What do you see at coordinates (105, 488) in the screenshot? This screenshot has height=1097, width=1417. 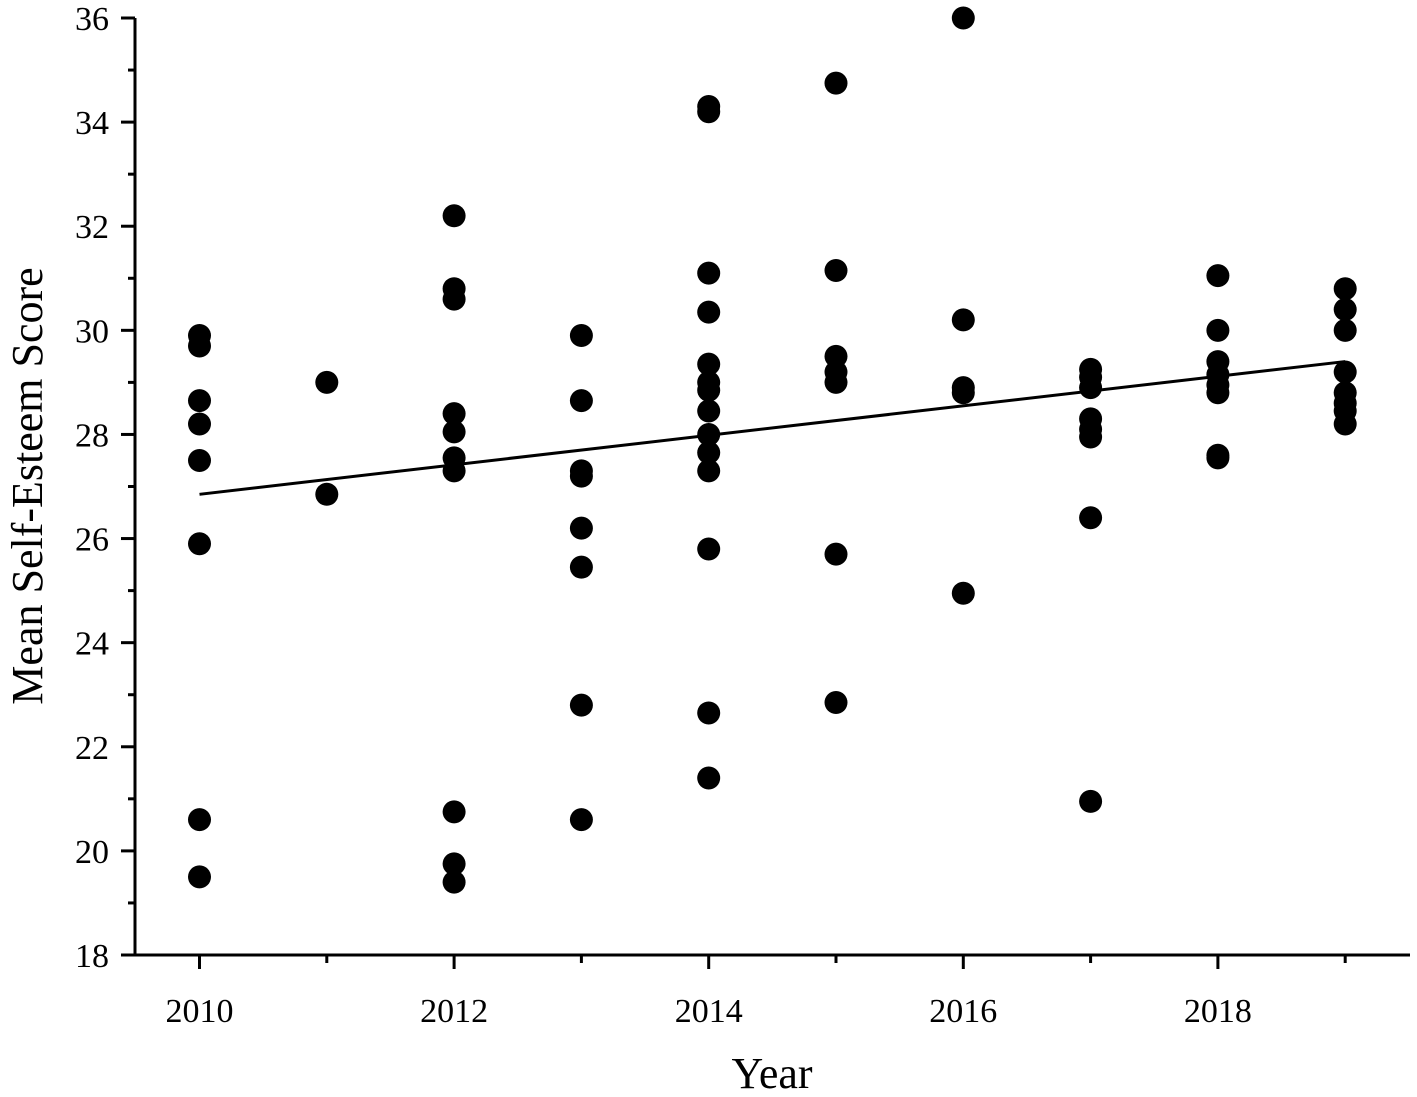 I see `y-axis-ticks: 18 20 22 24 26 28 30 32 34 36` at bounding box center [105, 488].